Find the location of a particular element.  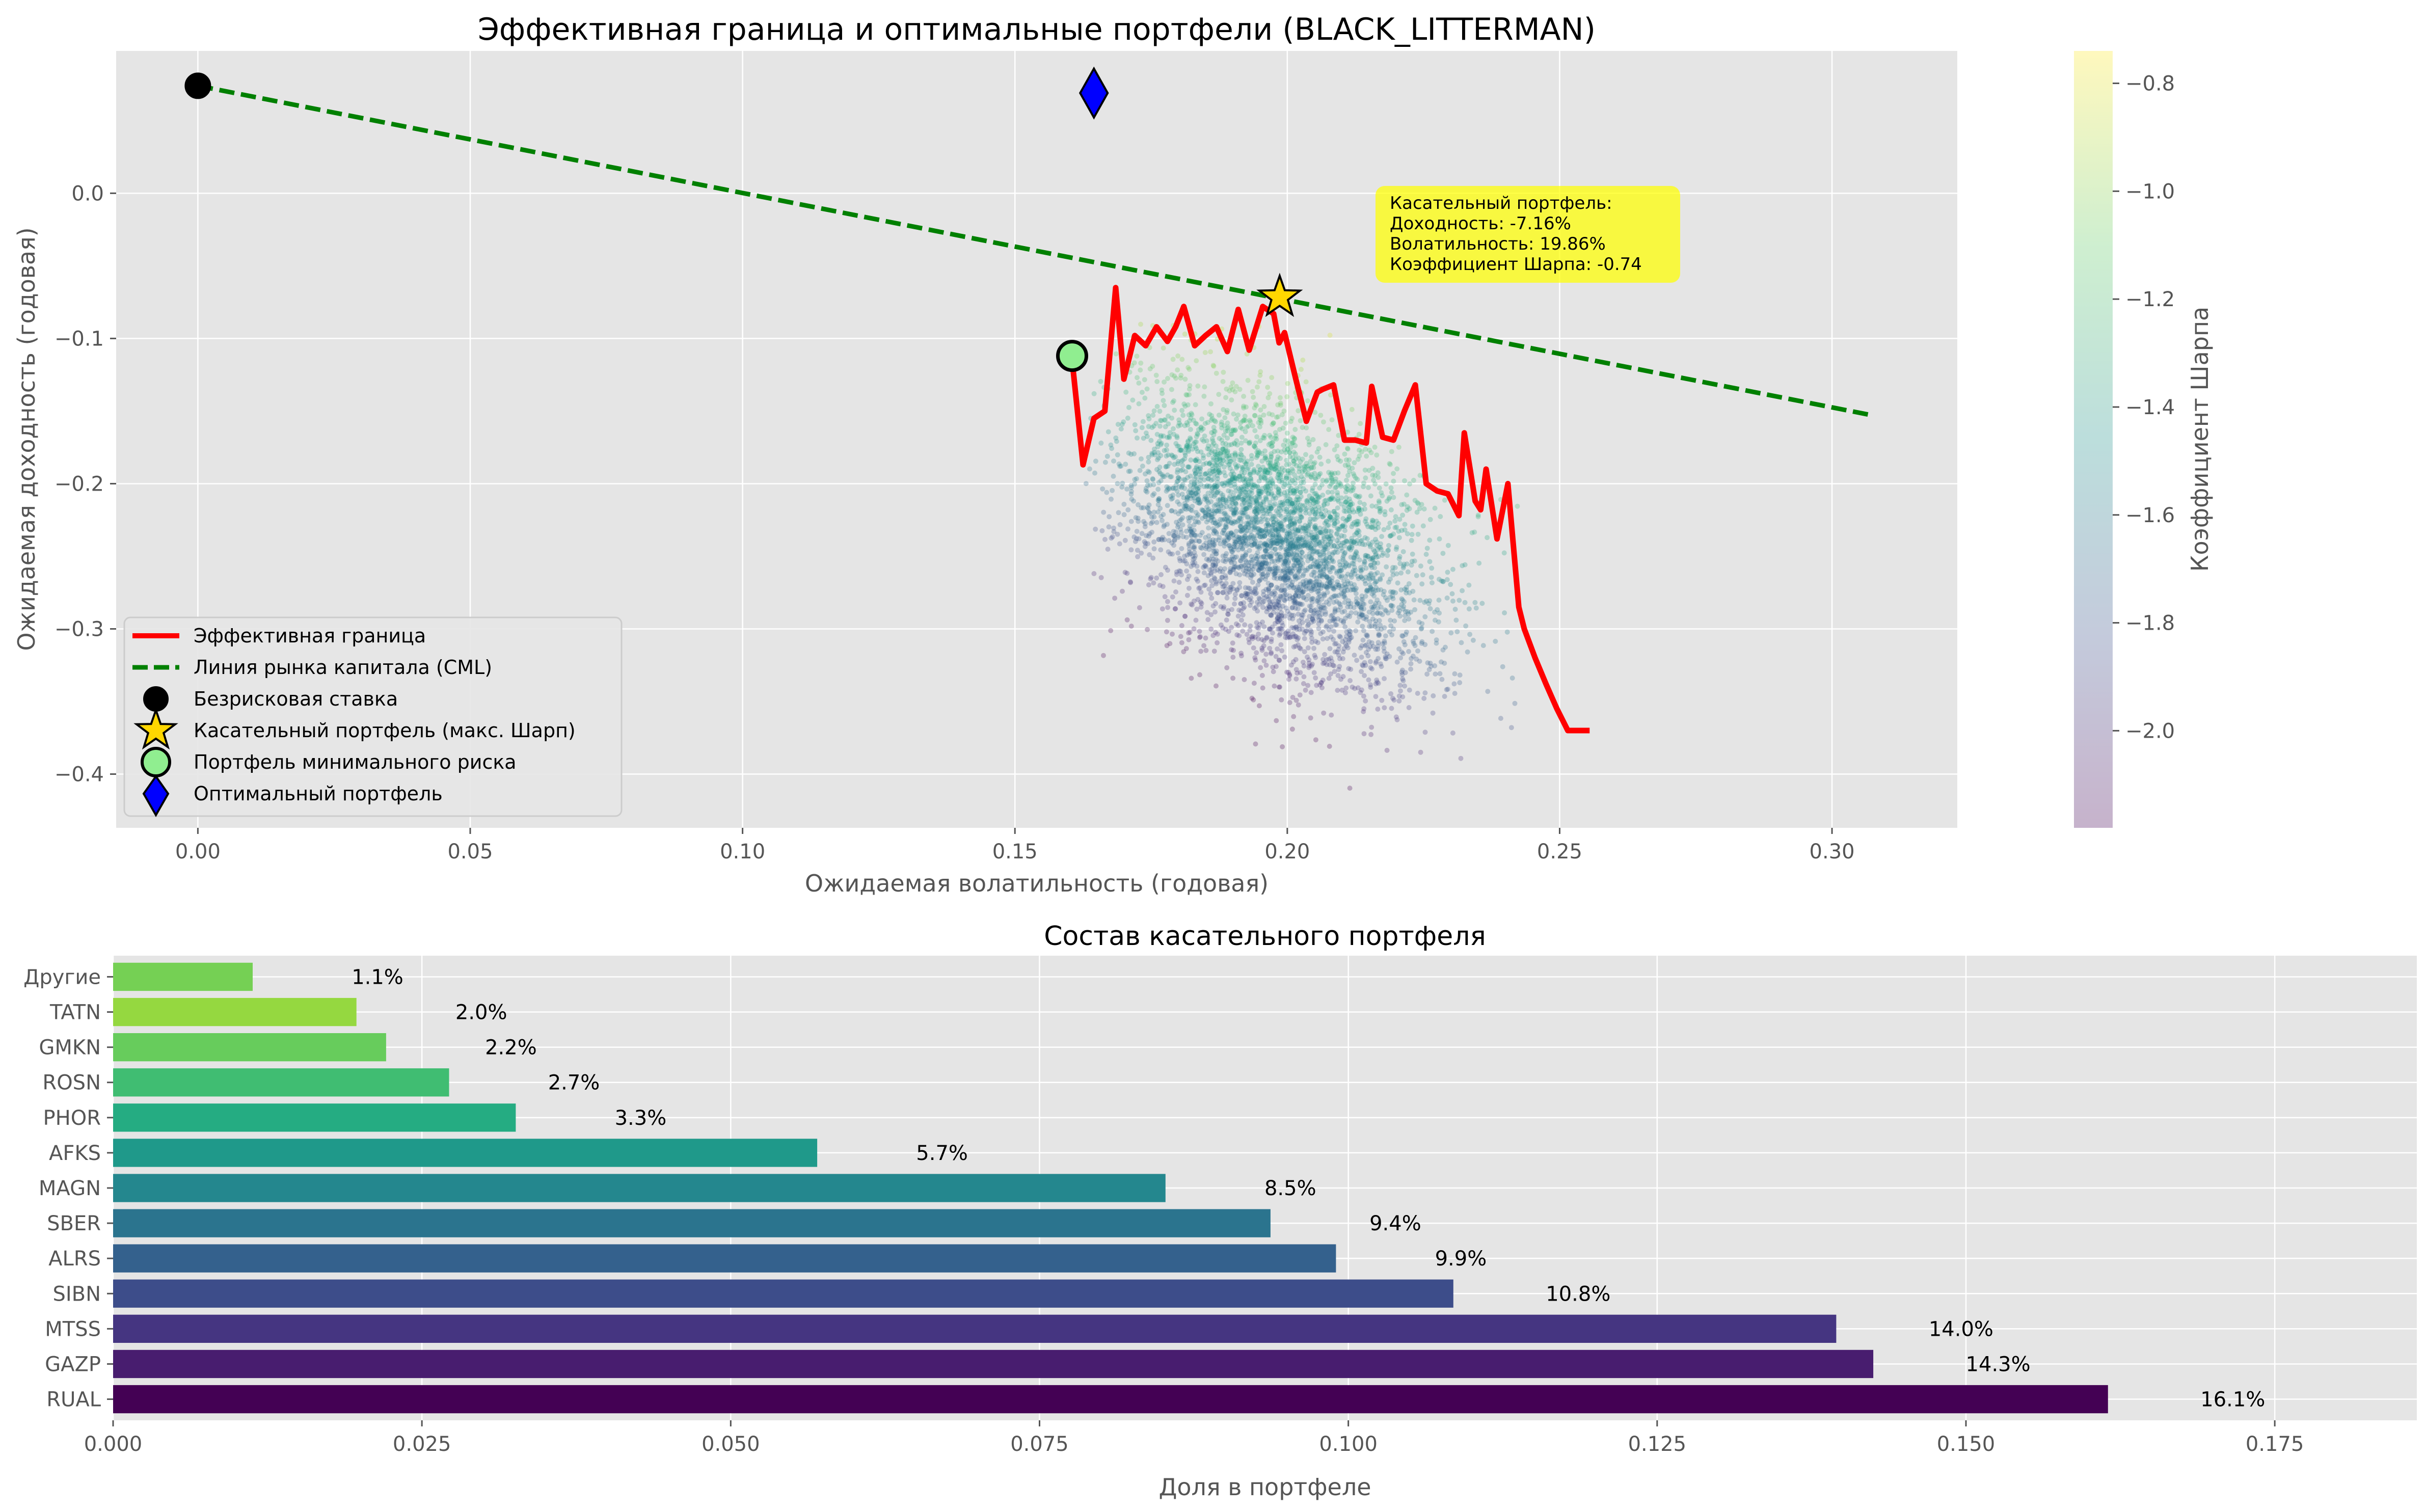

colorbar-tick-label: −1.4 is located at coordinates (2150, 407).